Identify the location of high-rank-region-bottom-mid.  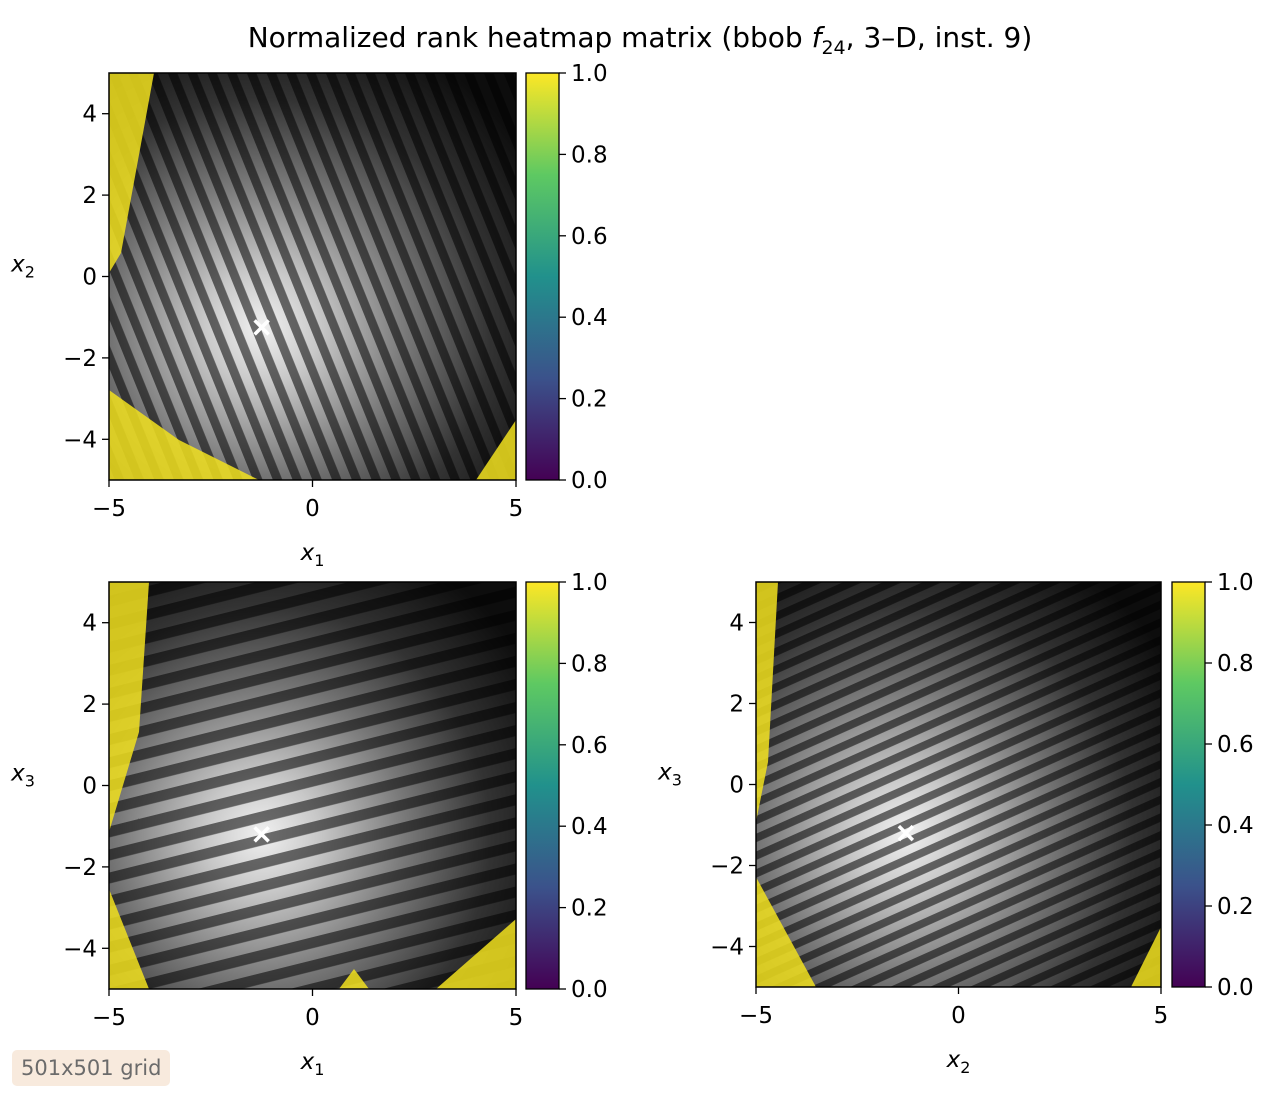
(354, 979).